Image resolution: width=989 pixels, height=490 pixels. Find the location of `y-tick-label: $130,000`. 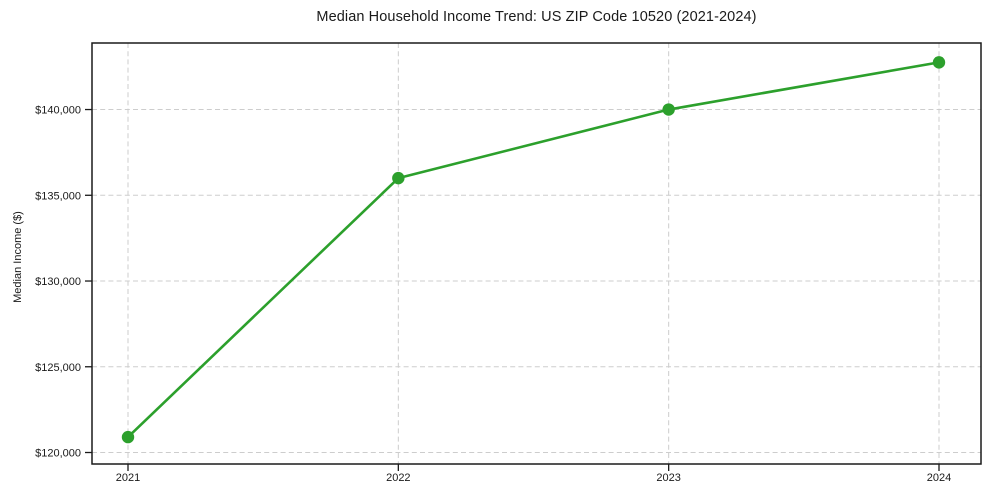

y-tick-label: $130,000 is located at coordinates (58, 282).